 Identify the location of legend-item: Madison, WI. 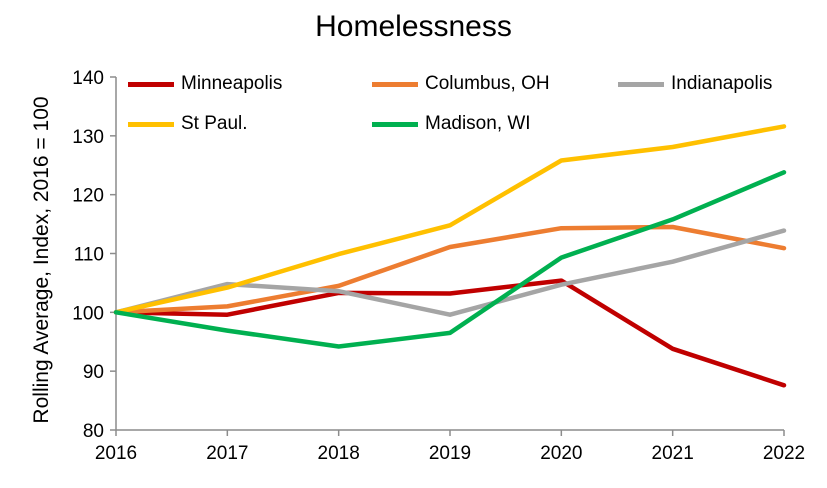
(451, 124).